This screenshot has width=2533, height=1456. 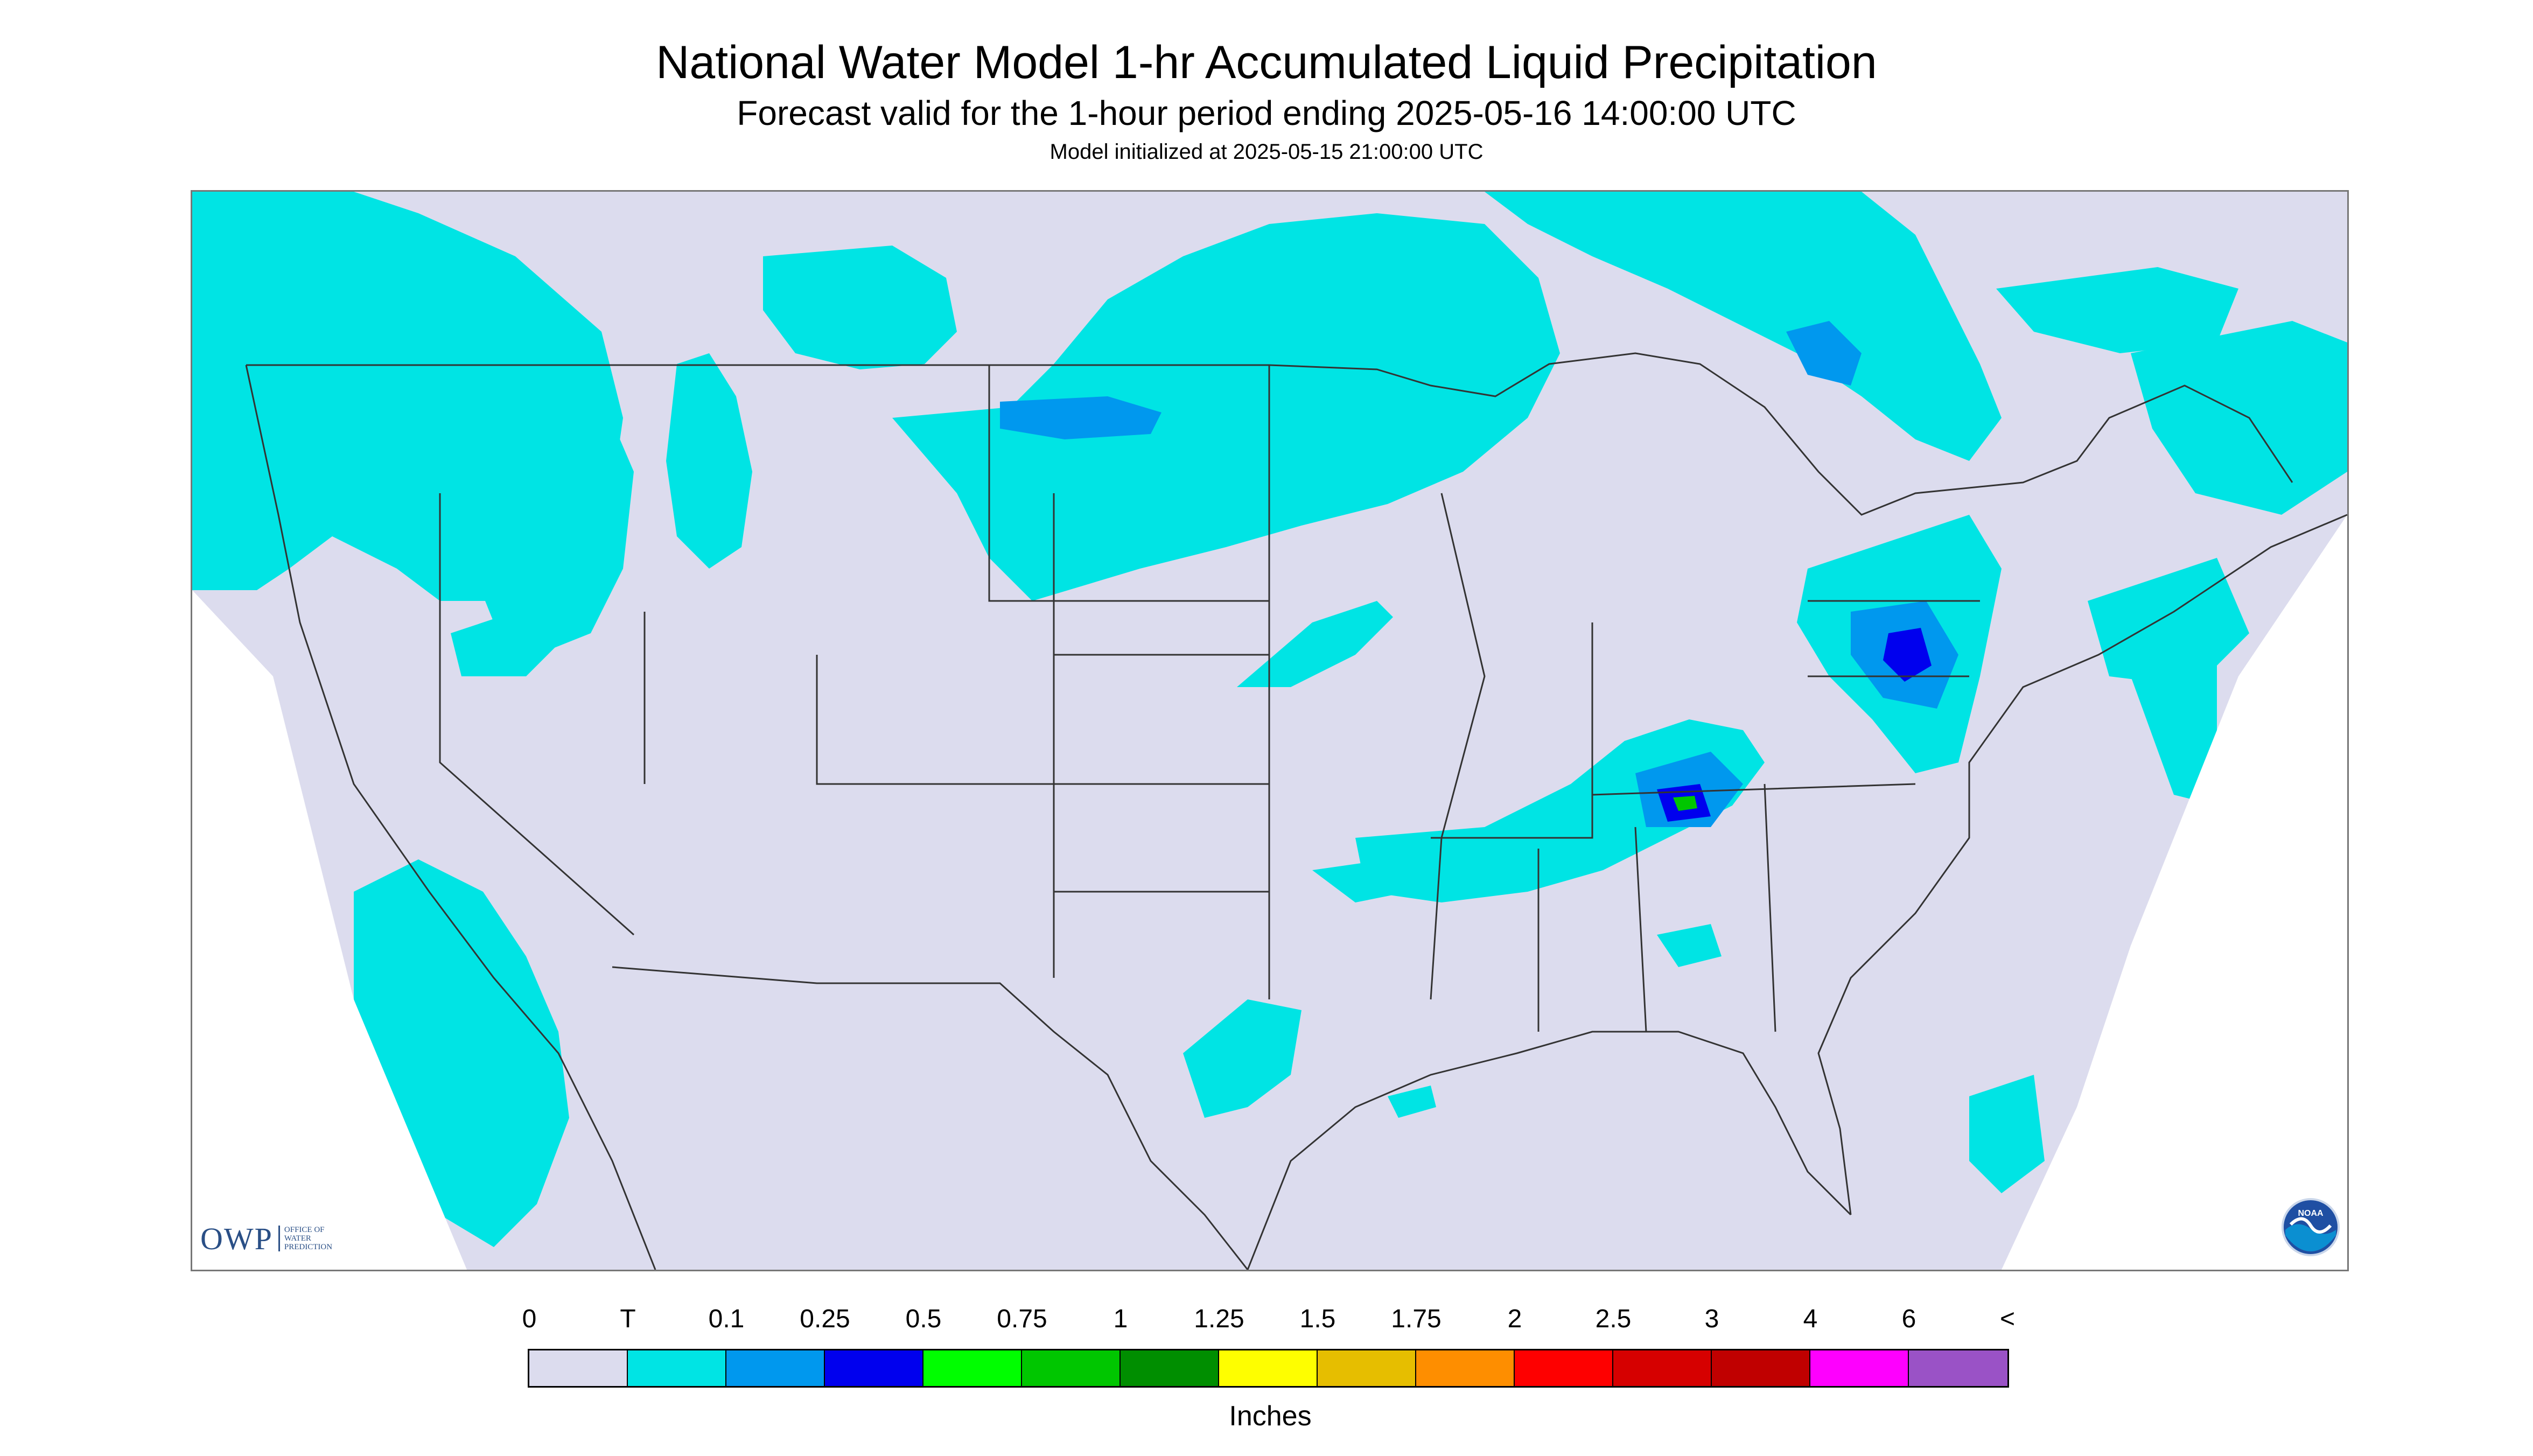 I want to click on precip-region-idaho-streaks, so click(x=709, y=461).